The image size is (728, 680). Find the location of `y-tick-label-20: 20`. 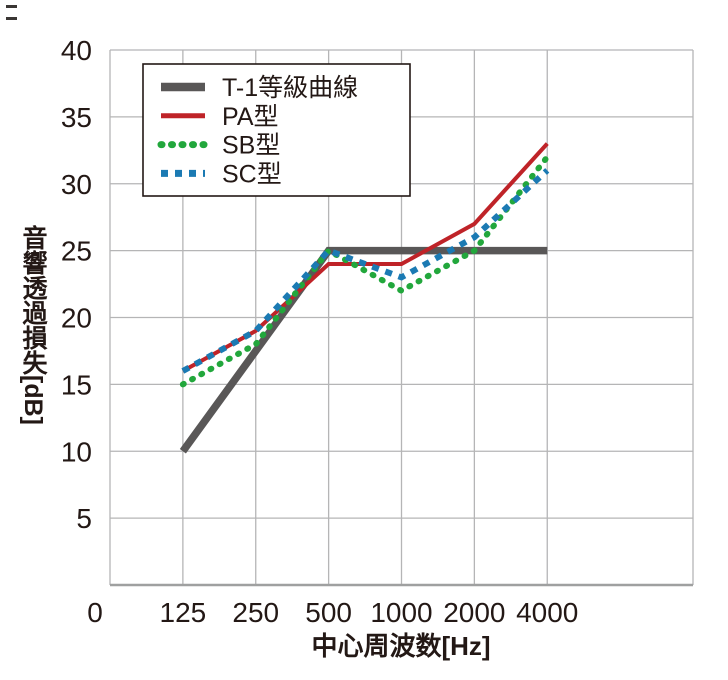

y-tick-label-20: 20 is located at coordinates (76, 318).